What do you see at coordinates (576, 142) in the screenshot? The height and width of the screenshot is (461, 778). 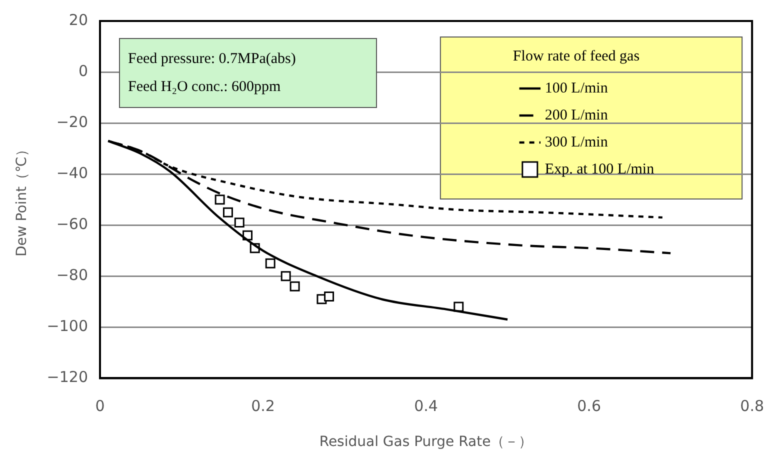 I see `legend-label: 300 L/min` at bounding box center [576, 142].